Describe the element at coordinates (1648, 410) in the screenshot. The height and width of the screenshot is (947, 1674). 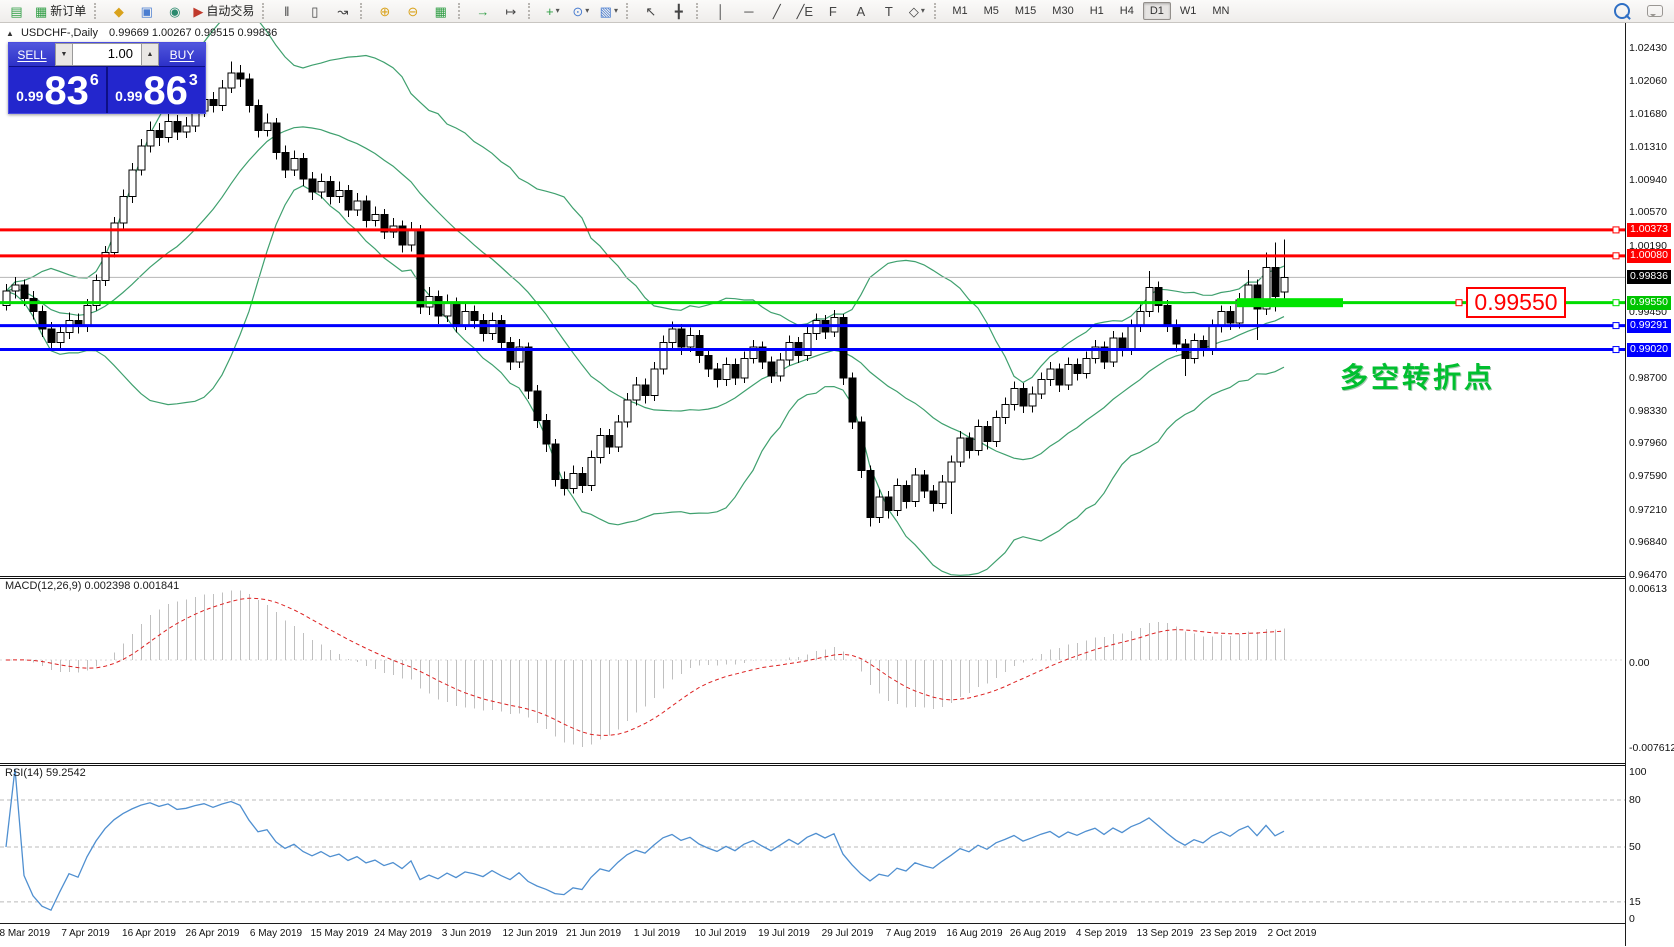
I see `price-tick-label: 0.98330` at that location.